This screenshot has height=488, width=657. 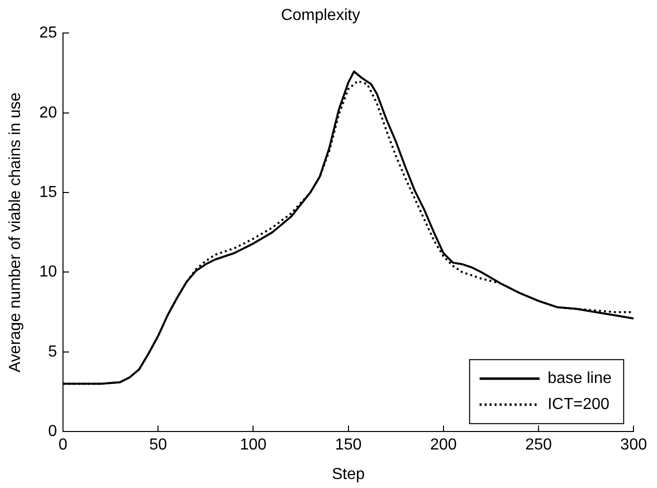 I want to click on y-tick-label: 5, so click(x=53, y=351).